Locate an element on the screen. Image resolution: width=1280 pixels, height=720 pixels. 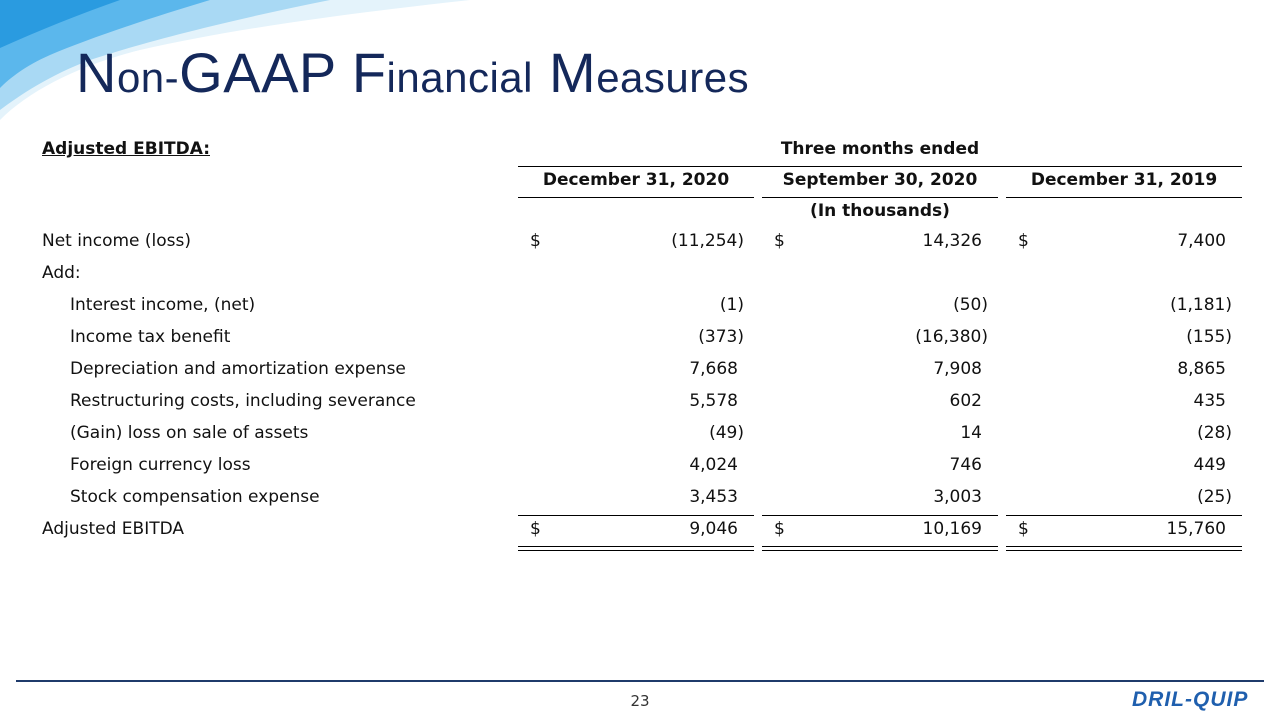
value-text: (155) is located at coordinates (1209, 337).